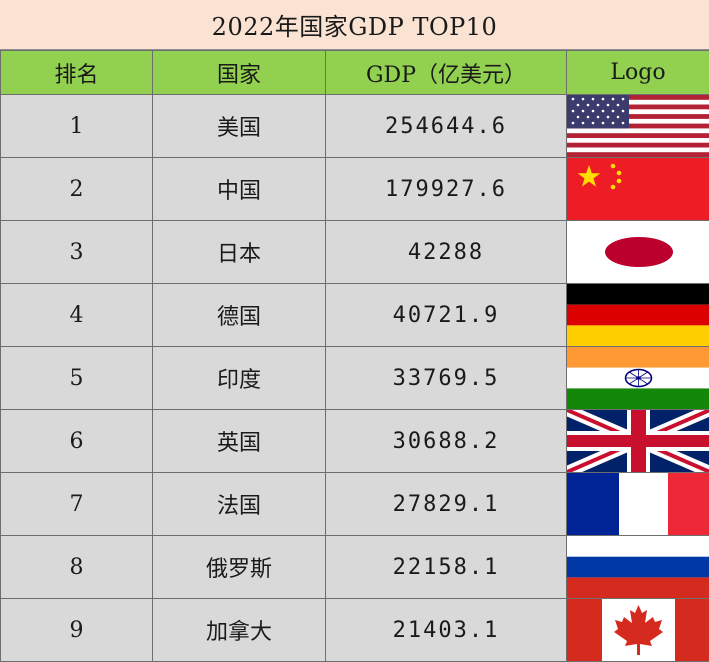  Describe the element at coordinates (239, 504) in the screenshot. I see `country-cell: 法国` at that location.